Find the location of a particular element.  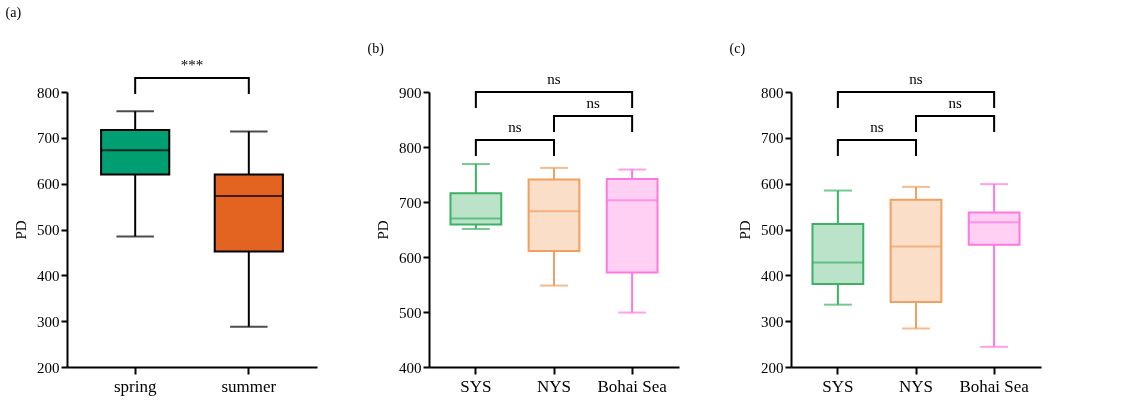

chart-title: (b) is located at coordinates (376, 49).